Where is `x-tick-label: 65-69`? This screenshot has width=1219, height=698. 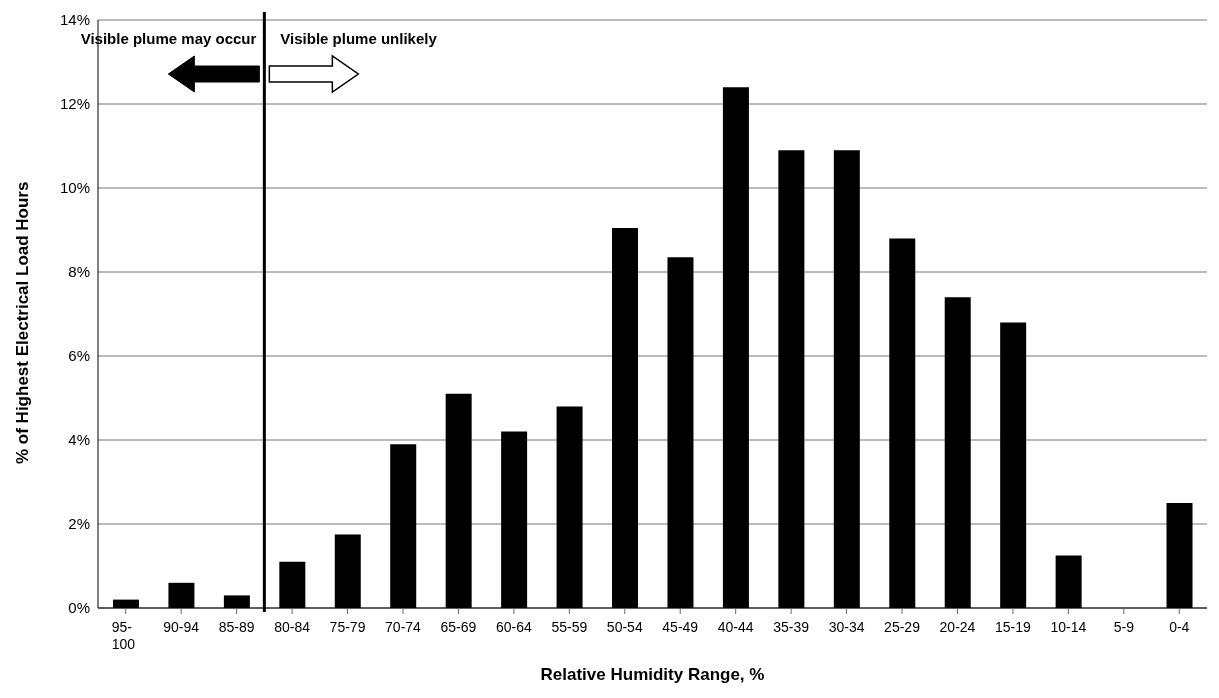 x-tick-label: 65-69 is located at coordinates (458, 627).